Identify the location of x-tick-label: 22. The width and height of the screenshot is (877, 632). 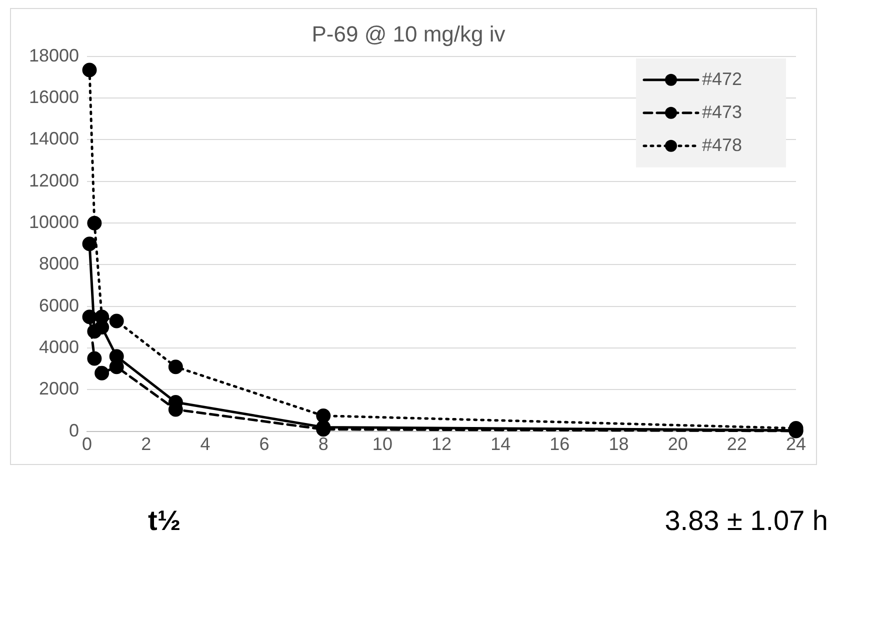
(736, 444).